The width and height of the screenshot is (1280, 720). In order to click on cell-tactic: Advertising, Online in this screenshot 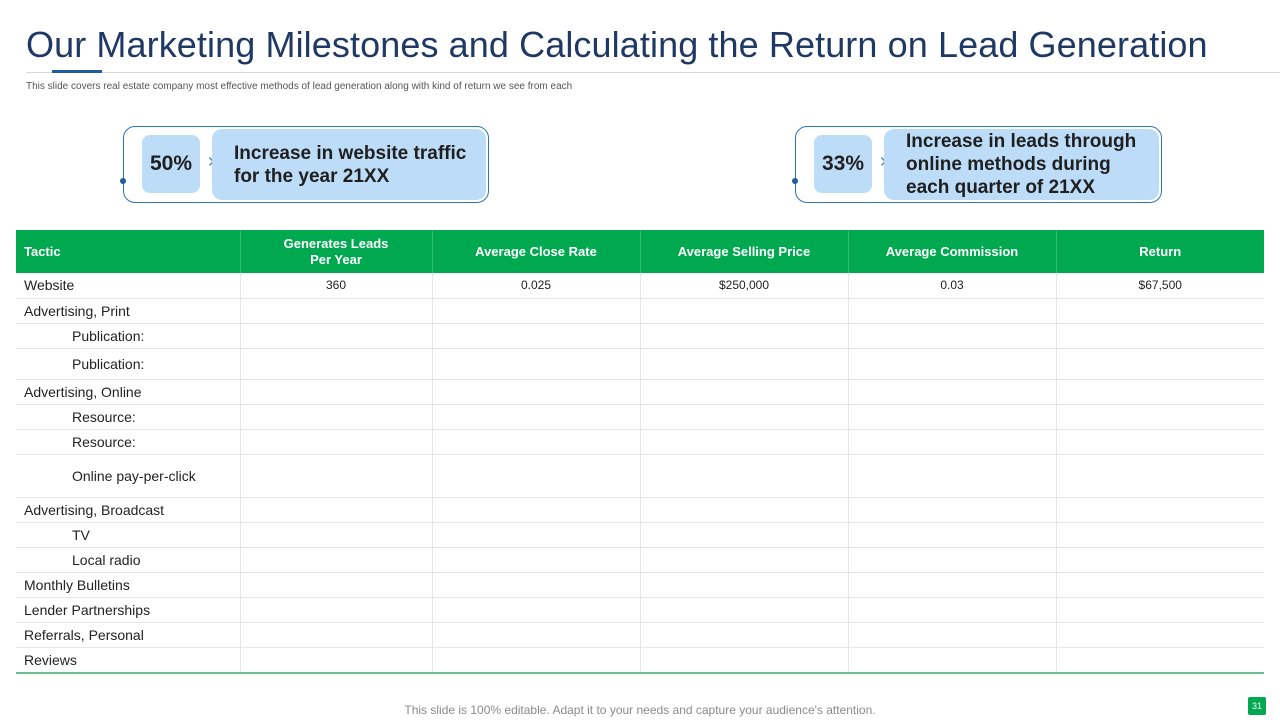, I will do `click(128, 392)`.